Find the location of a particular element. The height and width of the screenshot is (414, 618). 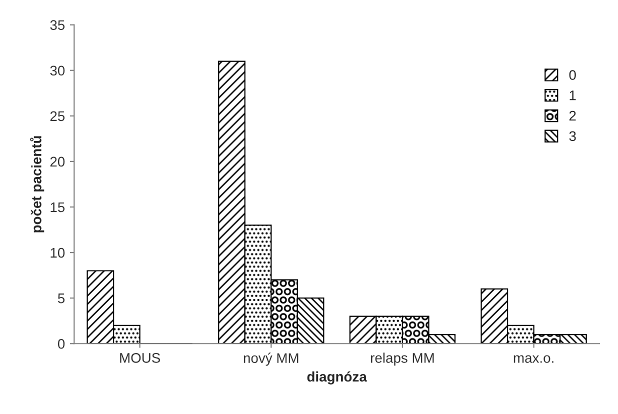

y-axis-title: počet pacientů is located at coordinates (37, 184).